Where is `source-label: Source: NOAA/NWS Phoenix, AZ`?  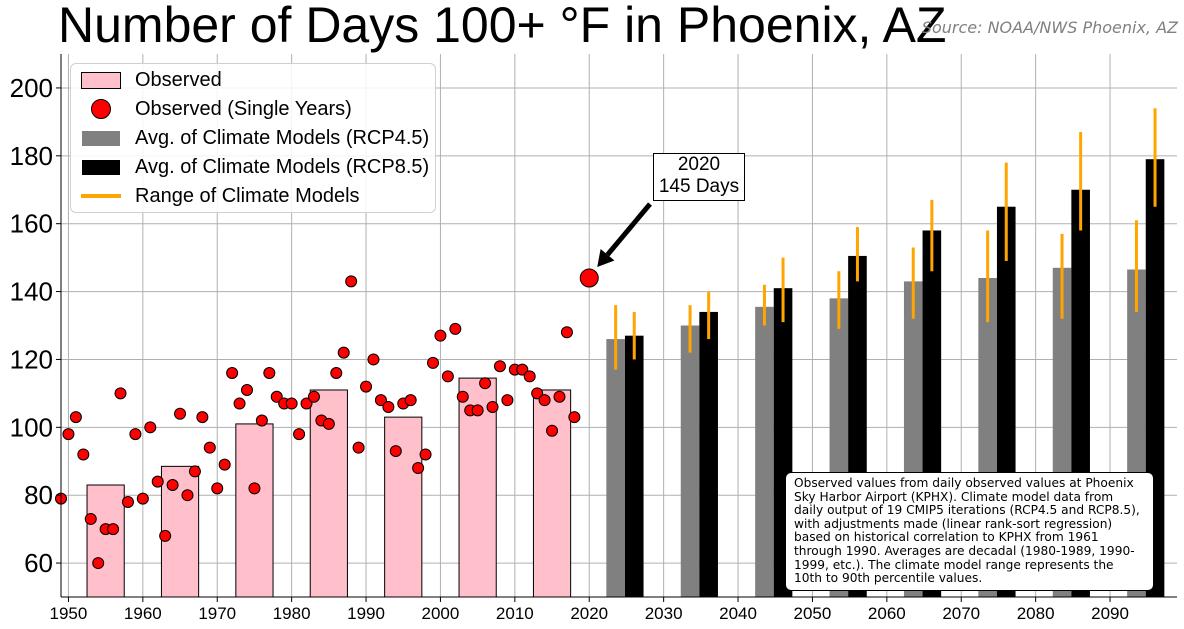 source-label: Source: NOAA/NWS Phoenix, AZ is located at coordinates (1049, 27).